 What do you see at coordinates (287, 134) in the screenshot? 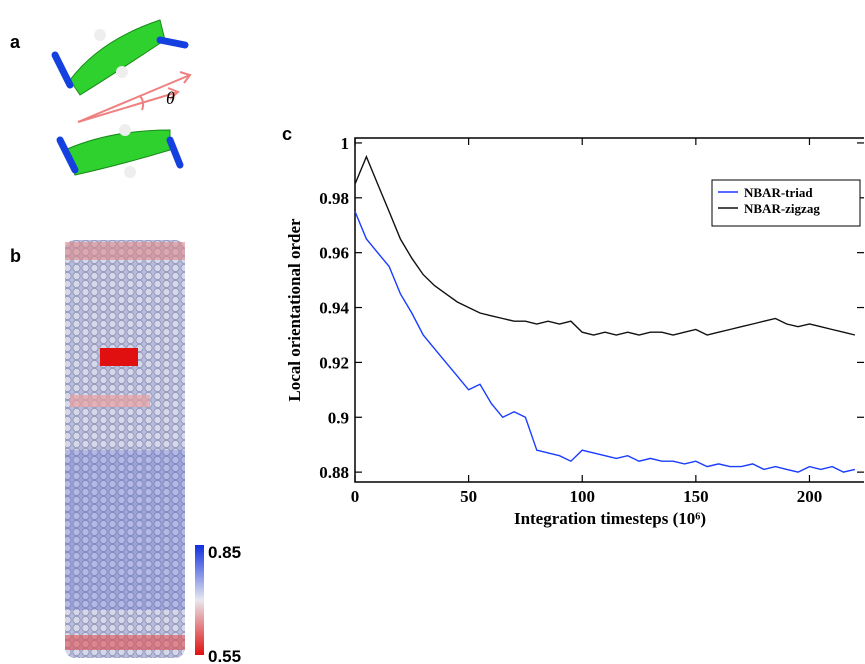
I see `panel-label: c` at bounding box center [287, 134].